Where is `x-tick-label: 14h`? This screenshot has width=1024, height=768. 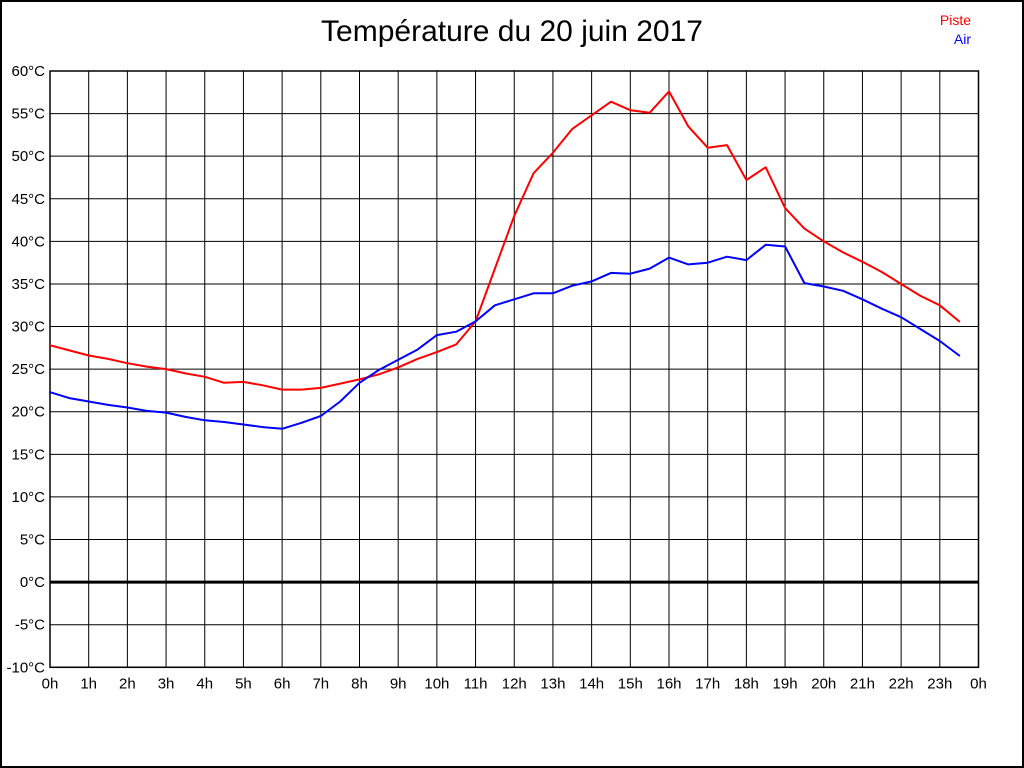
x-tick-label: 14h is located at coordinates (591, 683).